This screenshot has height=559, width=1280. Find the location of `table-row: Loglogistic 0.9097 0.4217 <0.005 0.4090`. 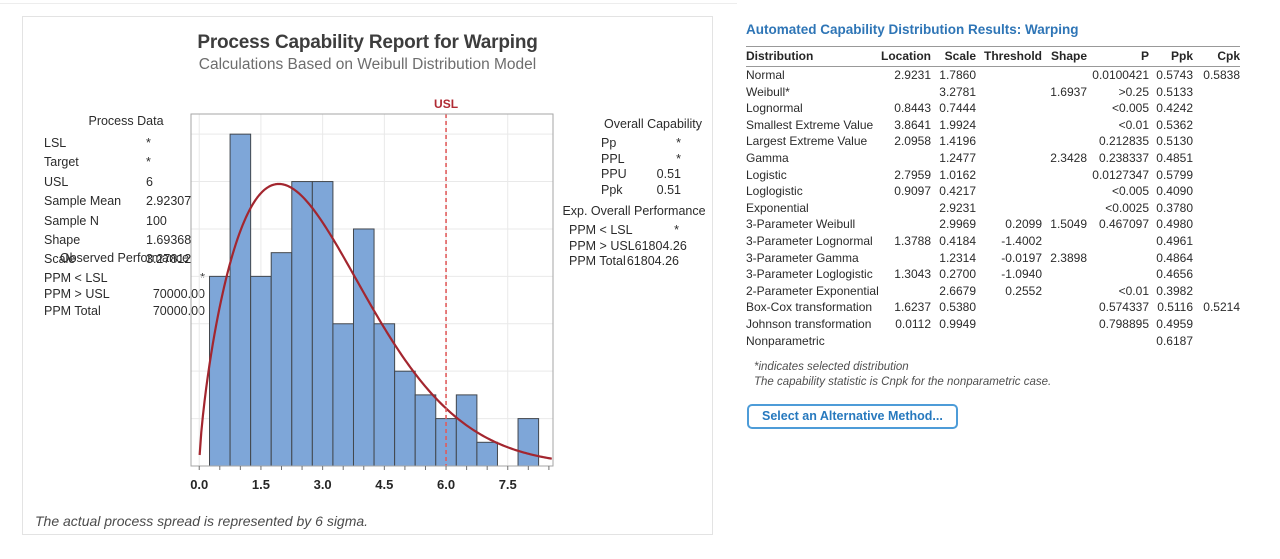

table-row: Loglogistic 0.9097 0.4217 <0.005 0.4090 is located at coordinates (993, 191).